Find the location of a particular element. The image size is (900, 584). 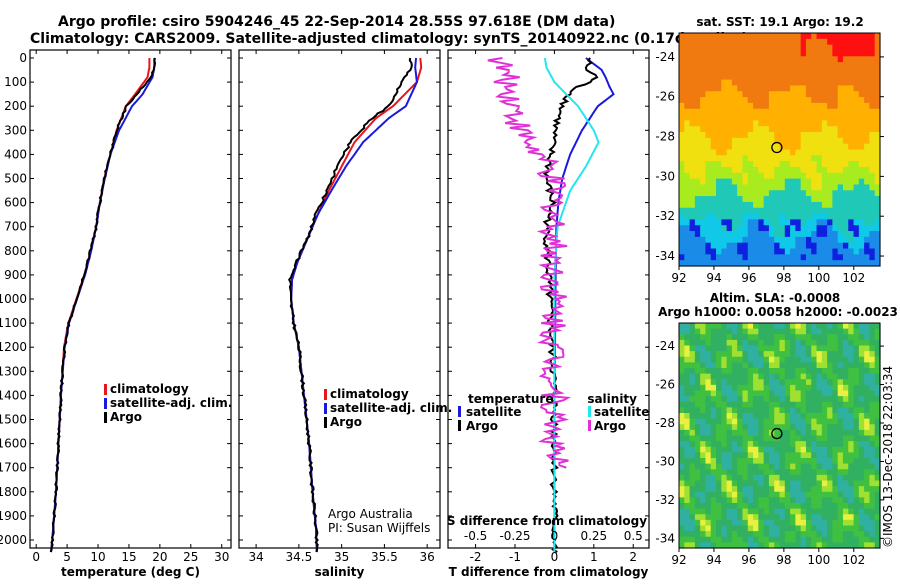

sst_map-xtick-label: 92 is located at coordinates (678, 278).